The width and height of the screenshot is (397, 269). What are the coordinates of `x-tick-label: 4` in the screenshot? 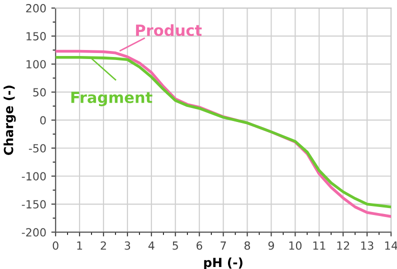 It's located at (151, 246).